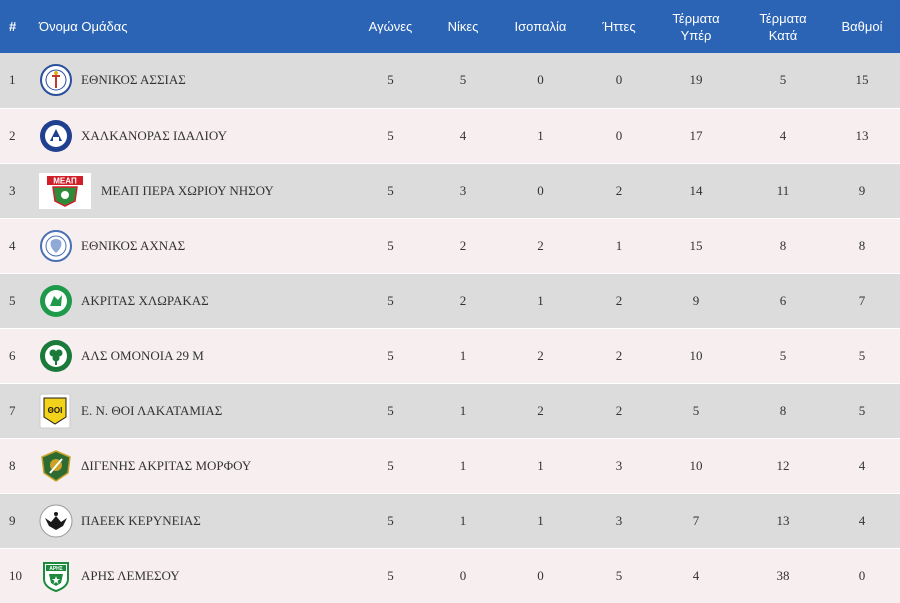  Describe the element at coordinates (783, 575) in the screenshot. I see `goals-against-cell: 38` at that location.